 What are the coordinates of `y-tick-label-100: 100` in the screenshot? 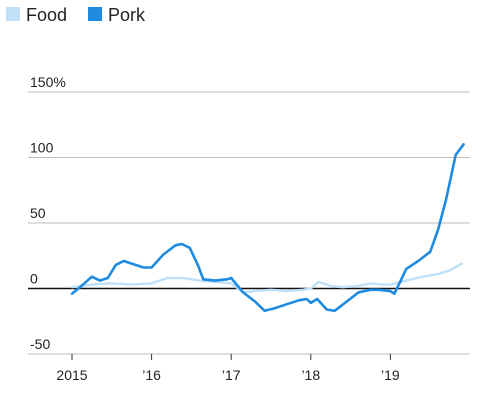 It's located at (42, 148).